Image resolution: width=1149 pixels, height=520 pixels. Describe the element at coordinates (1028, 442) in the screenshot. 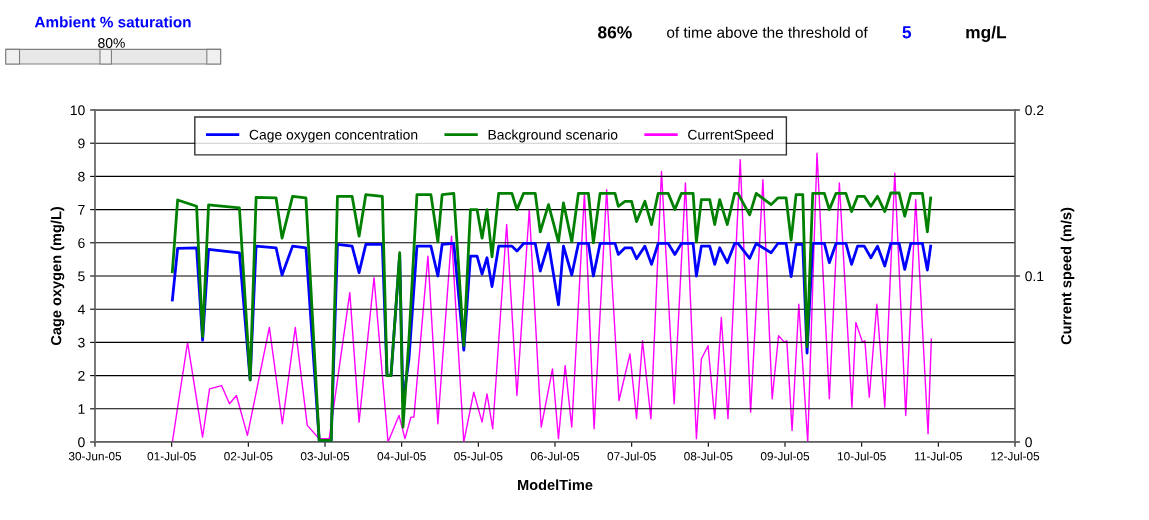

I see `y2-tick-label: 0` at that location.